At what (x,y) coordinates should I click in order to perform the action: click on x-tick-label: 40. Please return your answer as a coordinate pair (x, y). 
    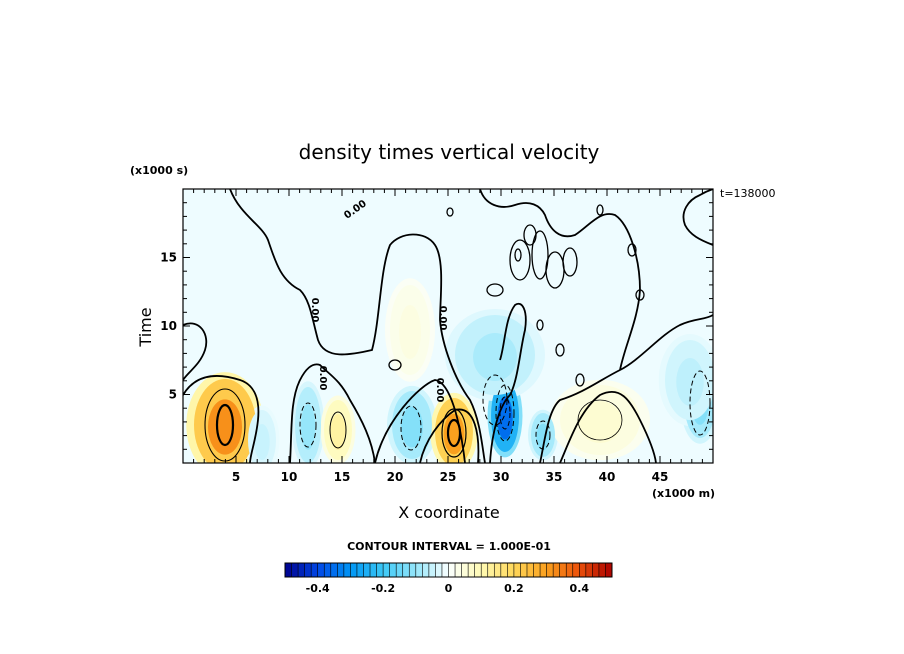
    Looking at the image, I should click on (607, 477).